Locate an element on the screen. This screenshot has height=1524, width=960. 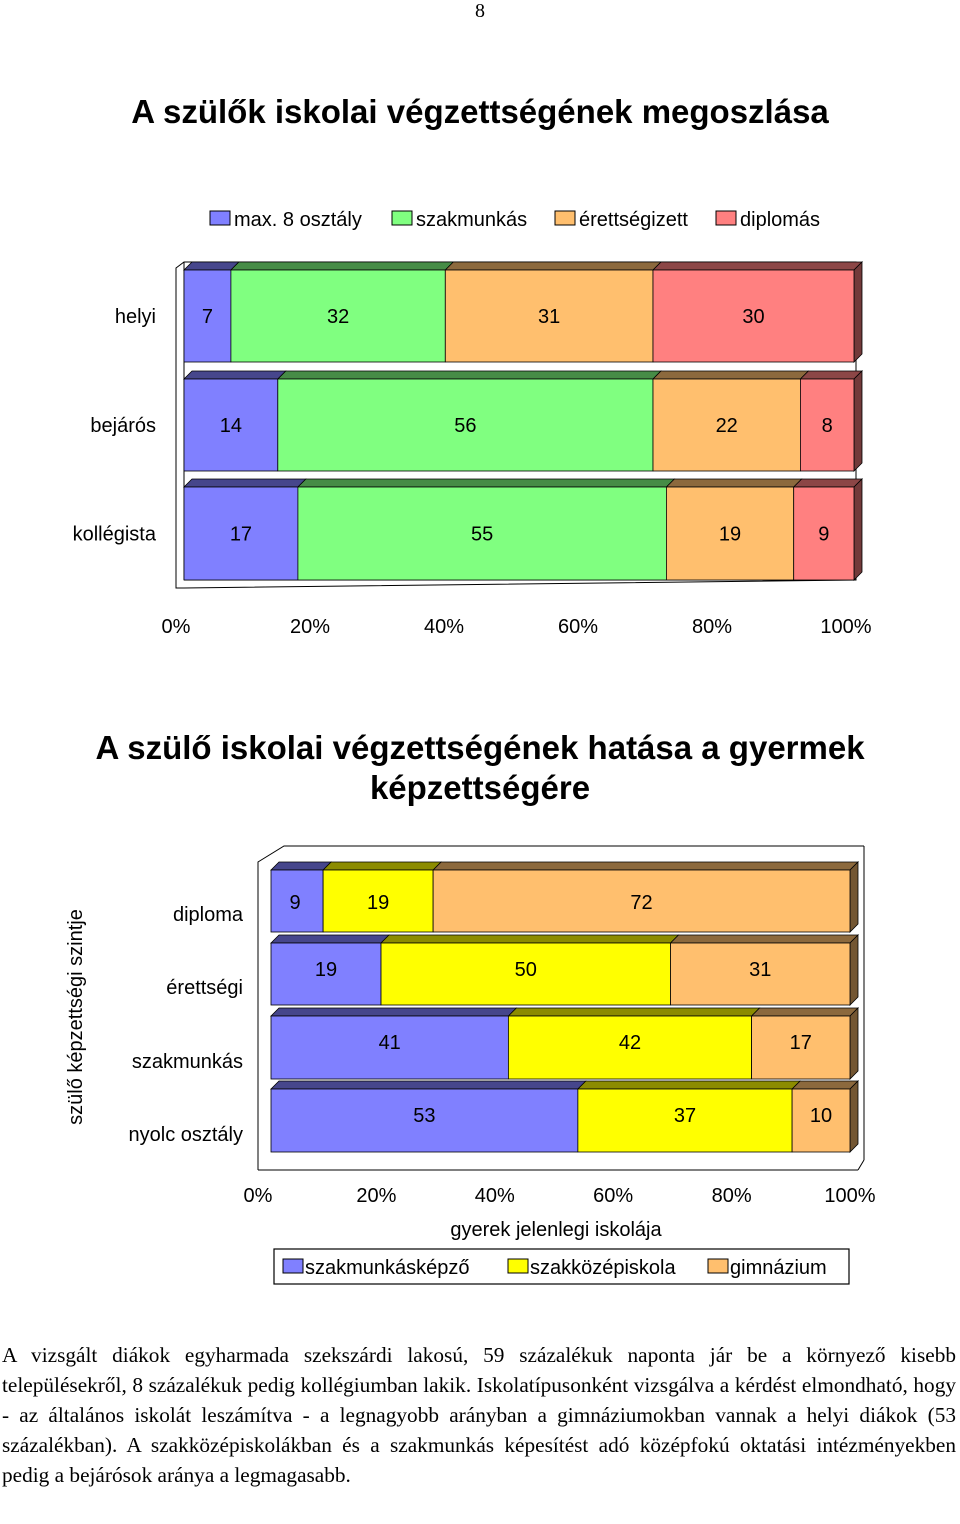
chart1-x-tick: 60% is located at coordinates (578, 627).